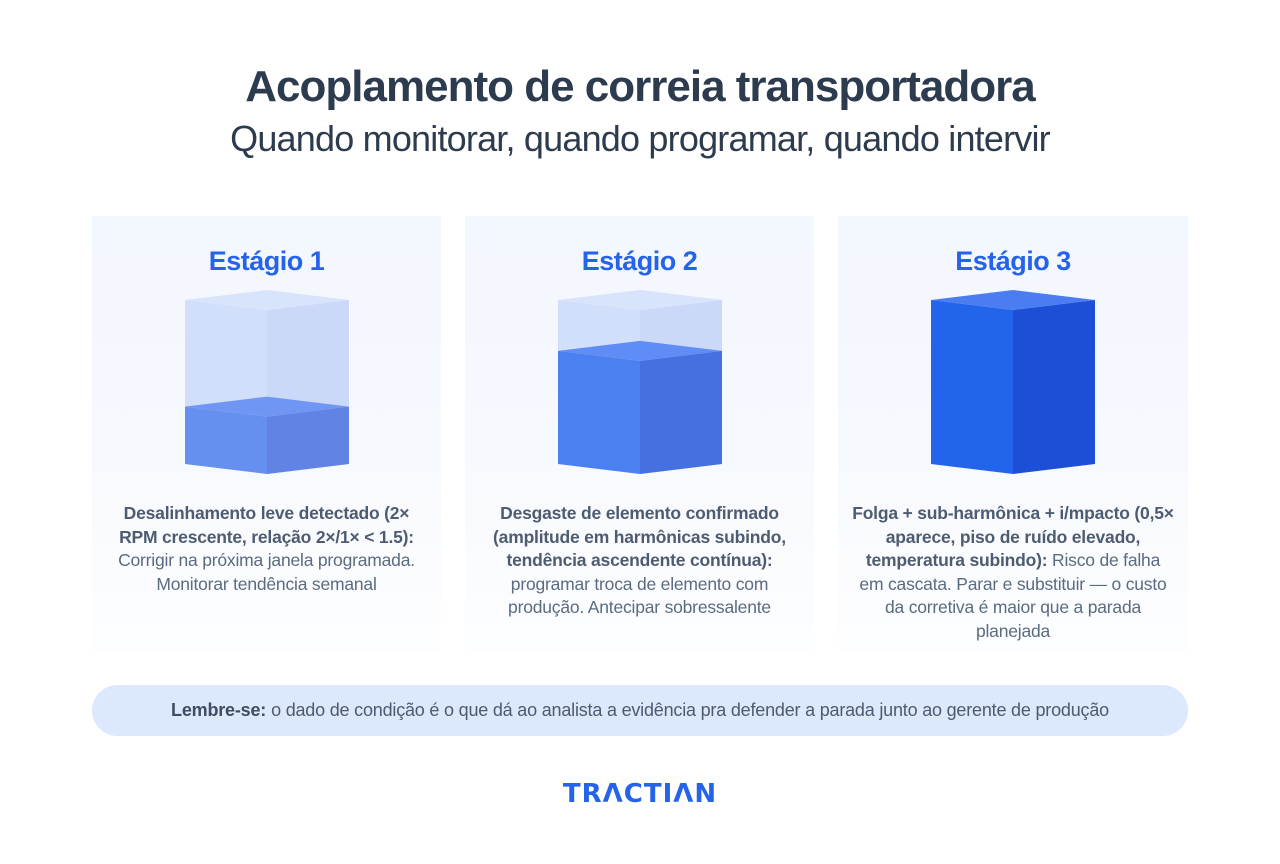 Image resolution: width=1280 pixels, height=864 pixels. I want to click on cube-fill-low-icon, so click(266, 382).